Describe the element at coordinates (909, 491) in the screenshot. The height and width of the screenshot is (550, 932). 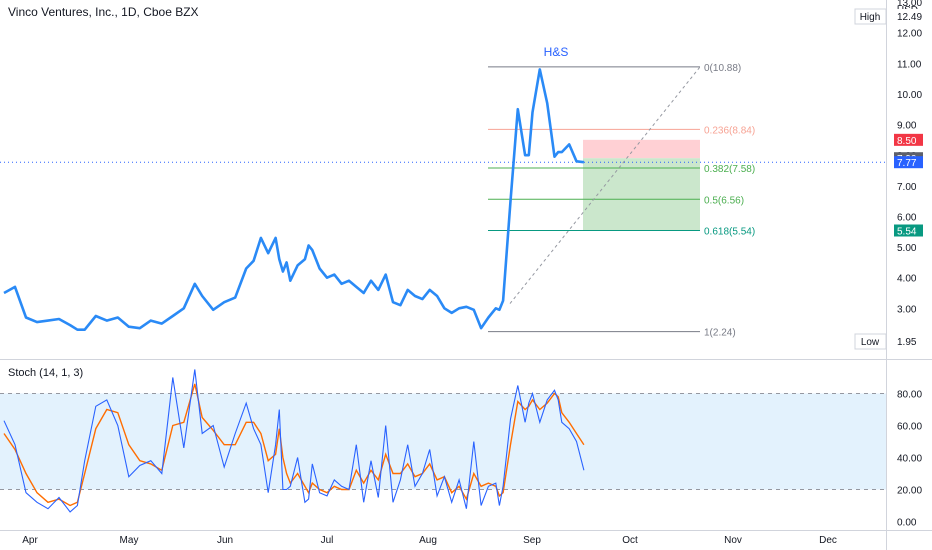
I see `stoch-tick-label: 20.00` at that location.